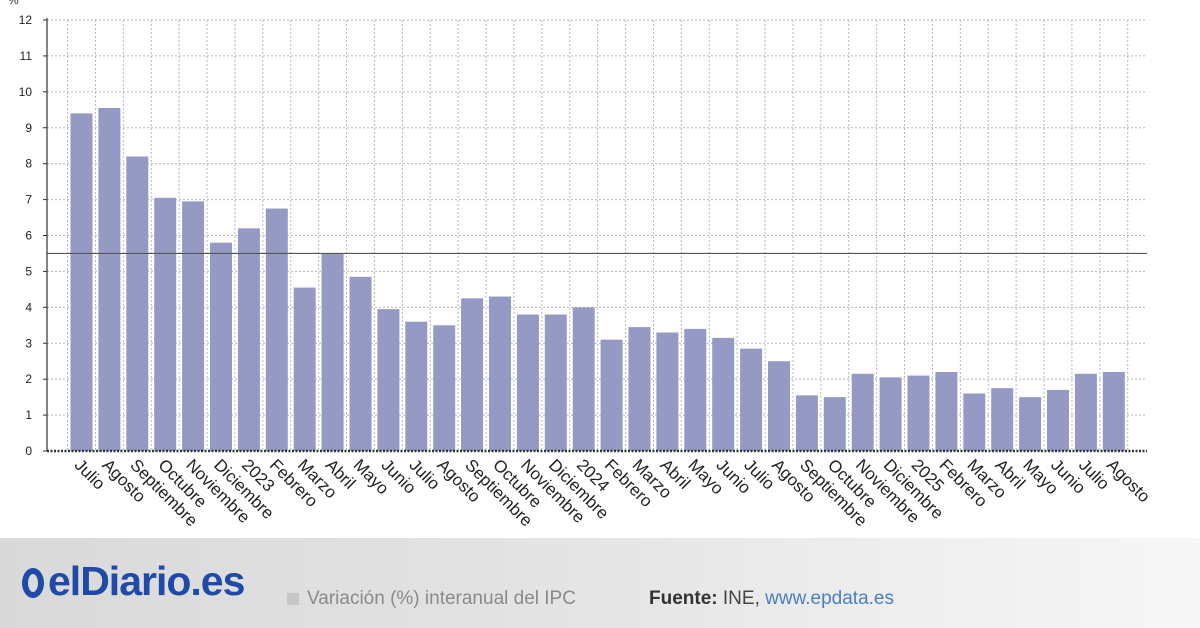 The height and width of the screenshot is (628, 1200). I want to click on y-tick-label: 0, so click(28, 451).